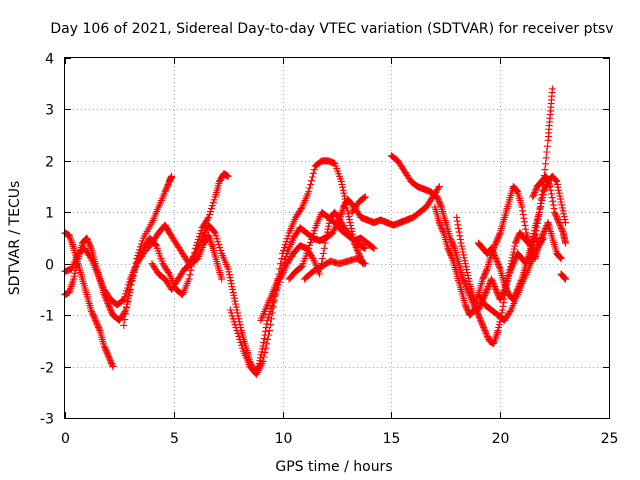 This screenshot has width=640, height=480. Describe the element at coordinates (501, 439) in the screenshot. I see `x-tick-label: 20` at that location.